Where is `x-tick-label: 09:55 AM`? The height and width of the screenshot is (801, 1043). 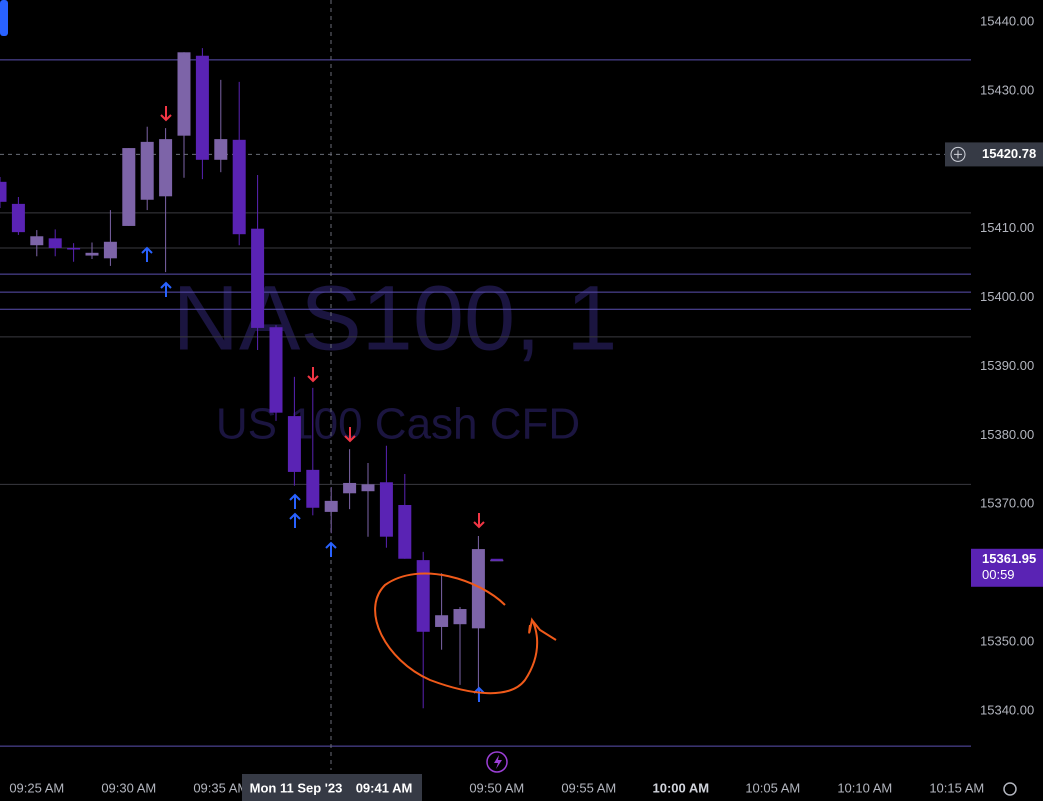 x-tick-label: 09:55 AM is located at coordinates (588, 787).